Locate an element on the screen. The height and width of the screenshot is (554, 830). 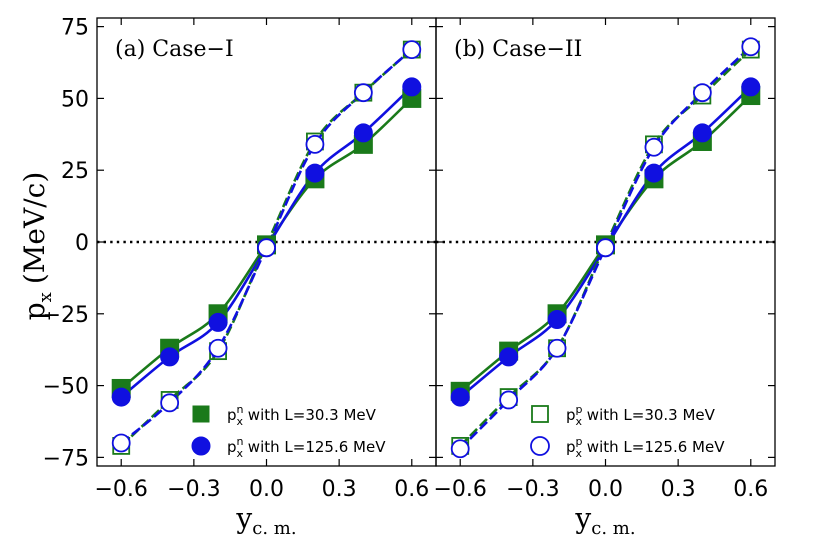
y-tick-label: −50 is located at coordinates (66, 387).